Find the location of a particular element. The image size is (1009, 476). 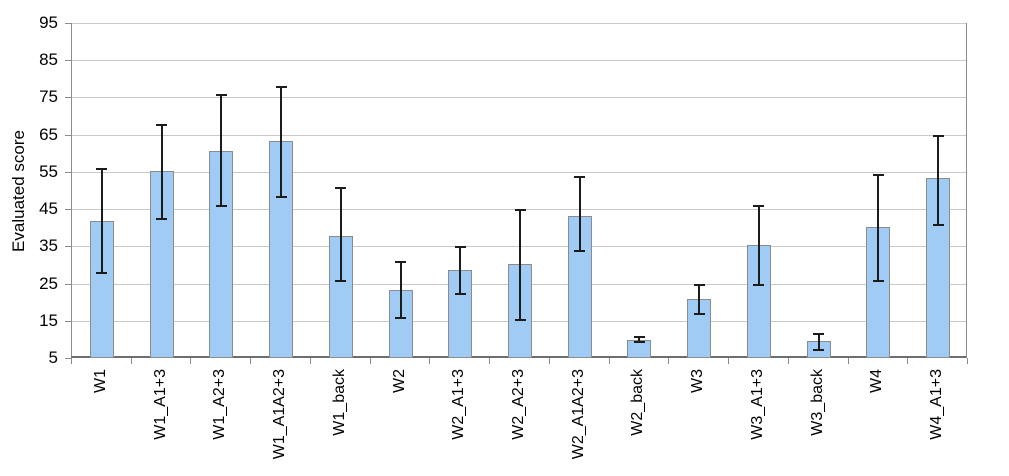

x-tick-label-W2_A1+3: W2_A1+3 is located at coordinates (459, 404).